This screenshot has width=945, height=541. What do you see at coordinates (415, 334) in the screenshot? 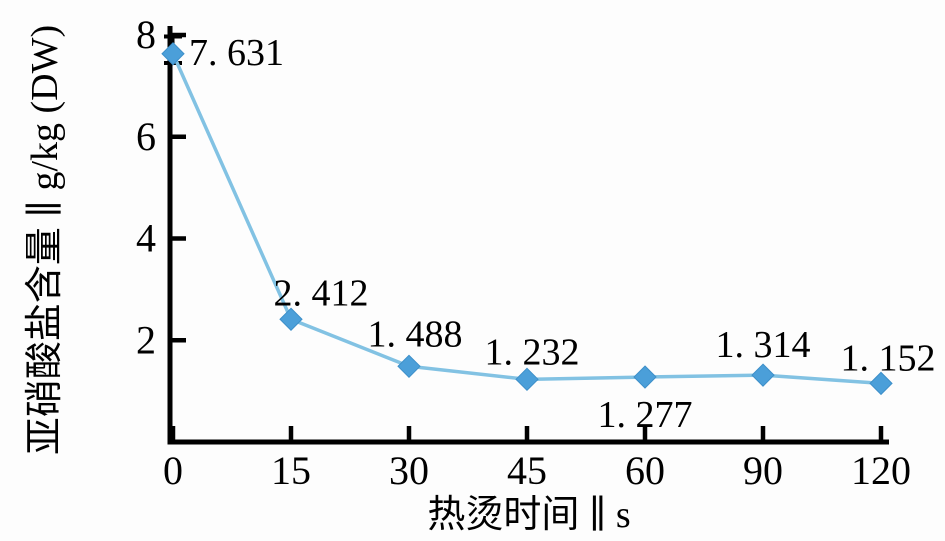
I see `value-label: 1. 488` at bounding box center [415, 334].